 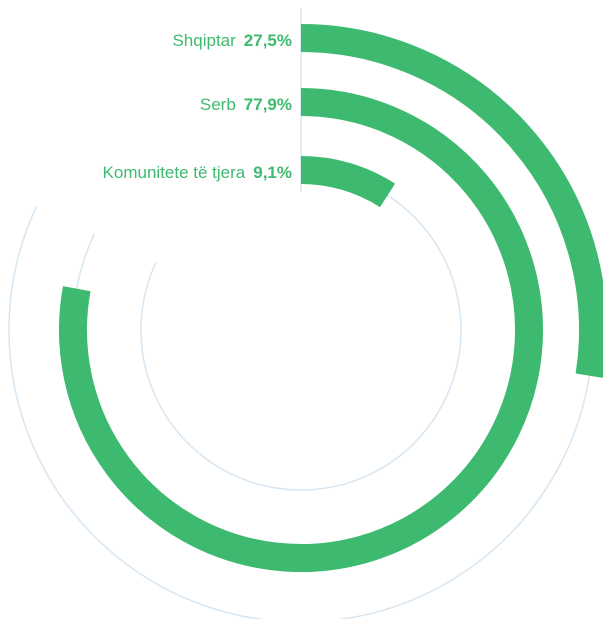 What do you see at coordinates (272, 172) in the screenshot?
I see `value-label: 9,1%` at bounding box center [272, 172].